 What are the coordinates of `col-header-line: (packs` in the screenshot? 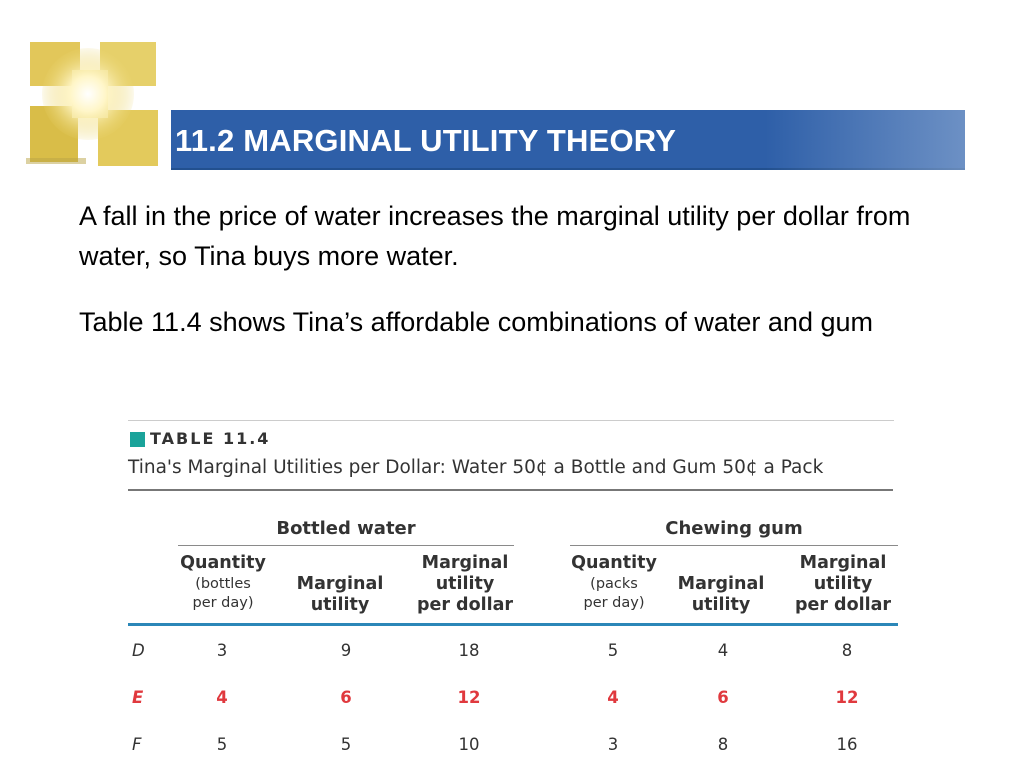 It's located at (614, 584).